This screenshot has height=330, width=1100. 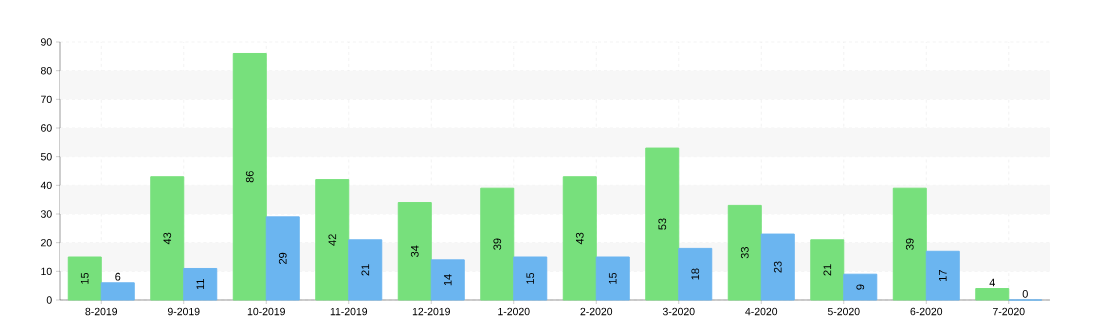 I want to click on x-tick-label: 4-2020, so click(x=761, y=311).